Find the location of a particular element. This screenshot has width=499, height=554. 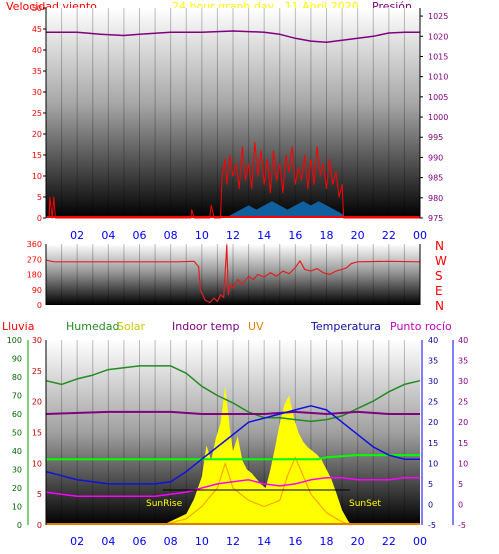

rain-y-tick-label: 60 is located at coordinates (17, 414).